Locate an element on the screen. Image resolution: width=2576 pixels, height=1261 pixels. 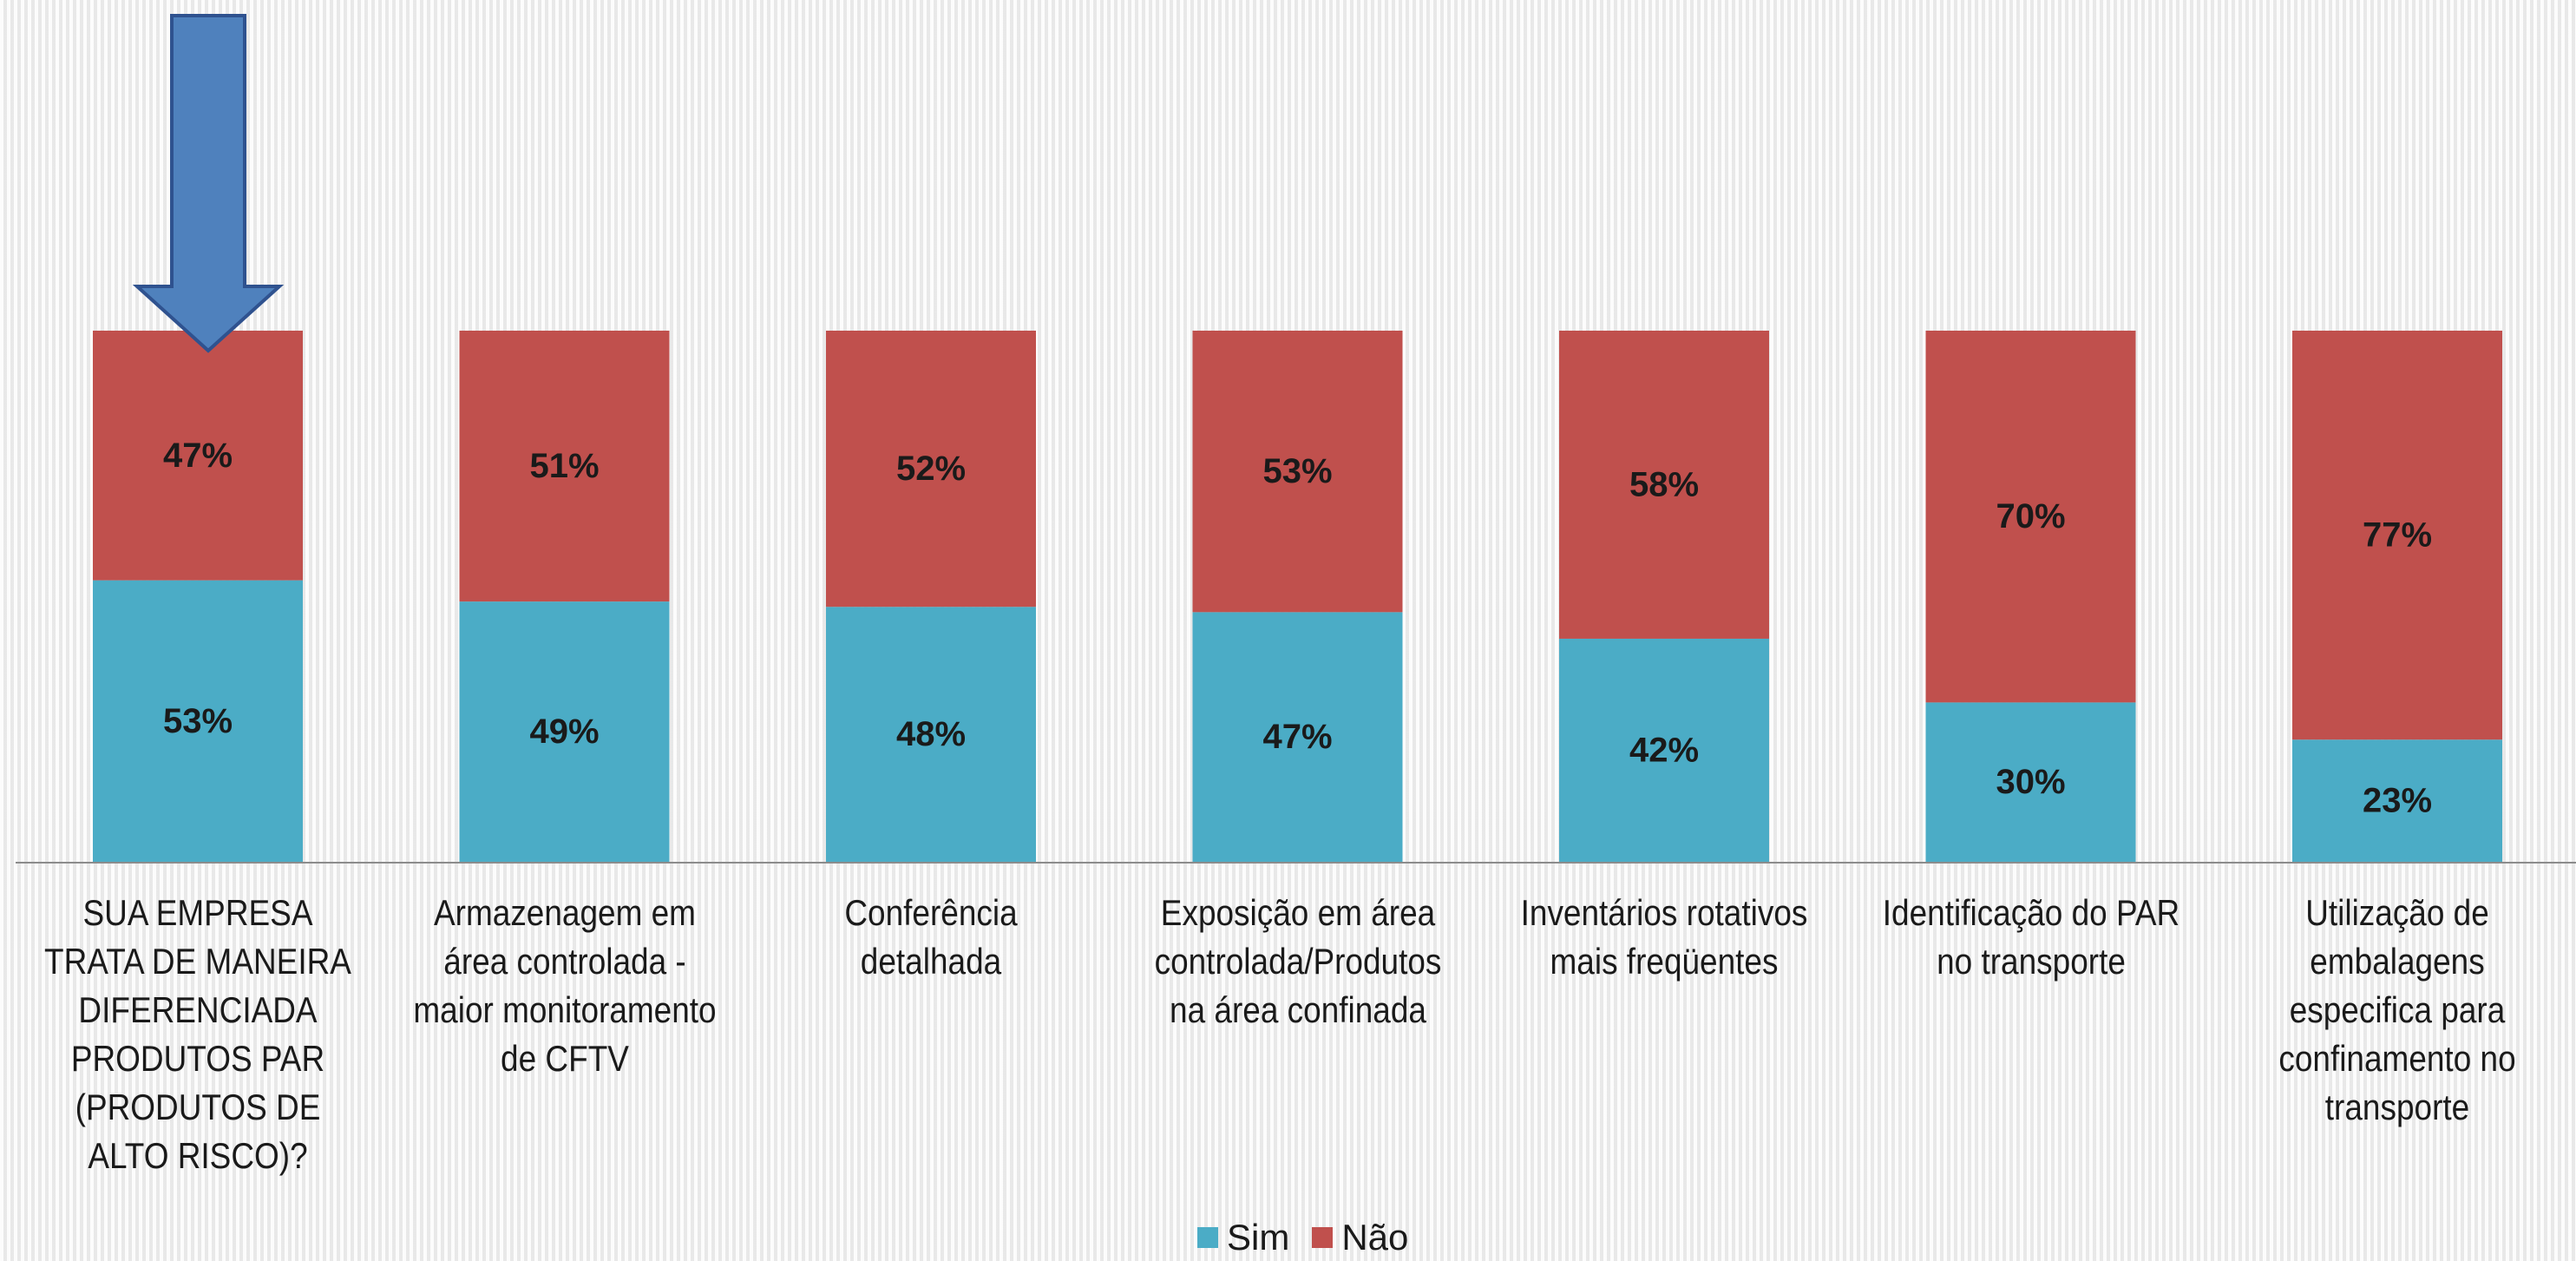
legend-item-sim: Sim is located at coordinates (1243, 1237).